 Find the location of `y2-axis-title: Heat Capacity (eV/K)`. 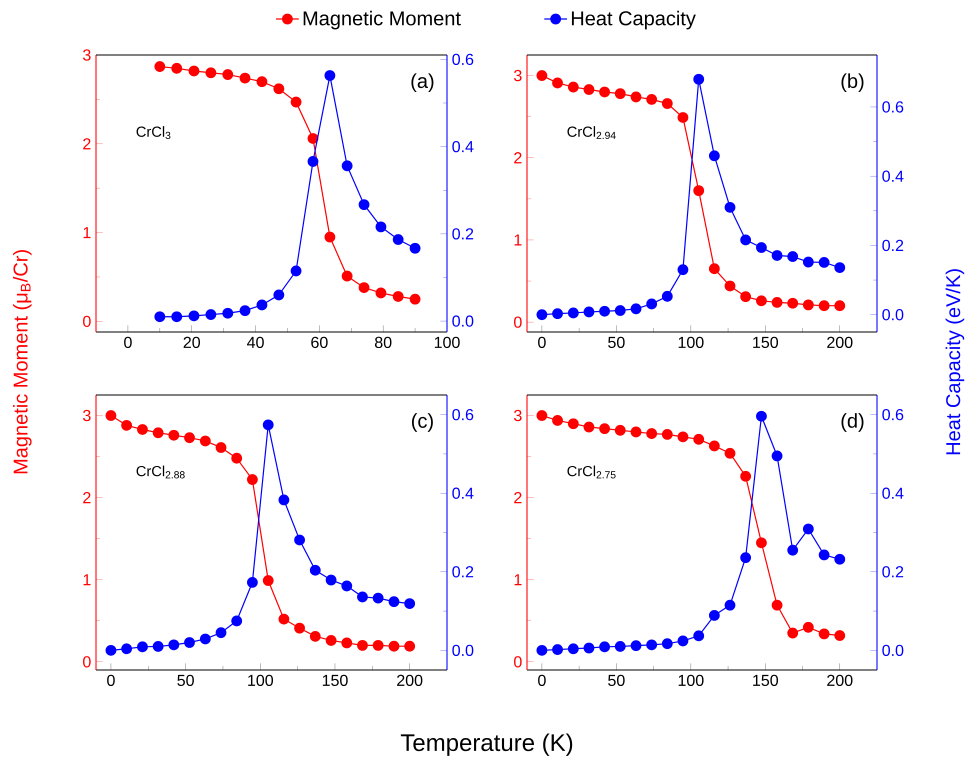

y2-axis-title: Heat Capacity (eV/K) is located at coordinates (955, 361).